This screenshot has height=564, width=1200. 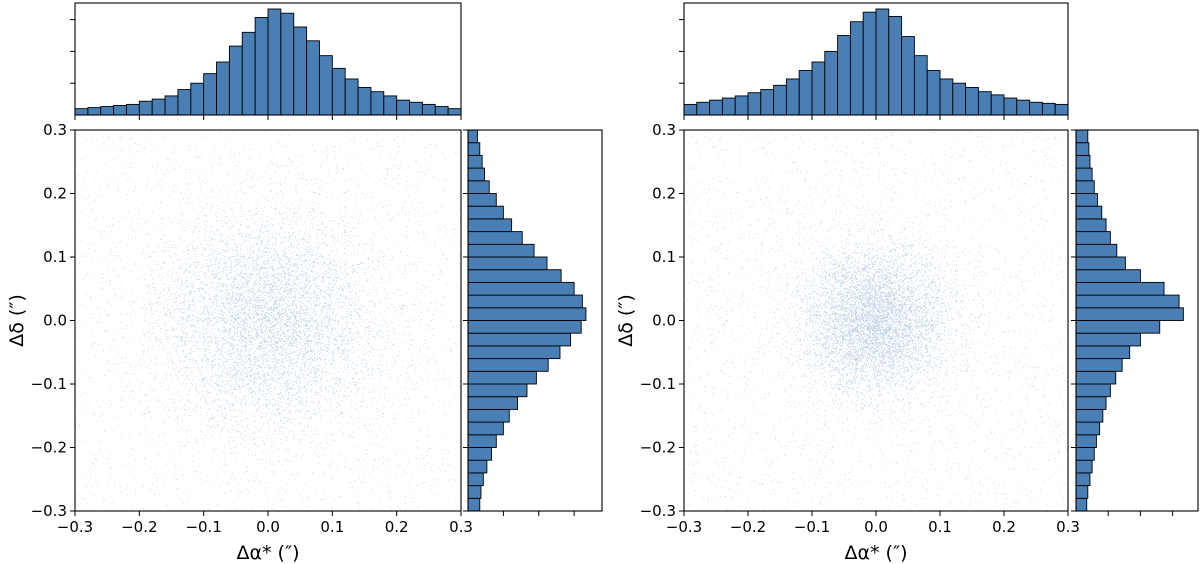 What do you see at coordinates (658, 511) in the screenshot?
I see `right-ytick-label: −0.3` at bounding box center [658, 511].